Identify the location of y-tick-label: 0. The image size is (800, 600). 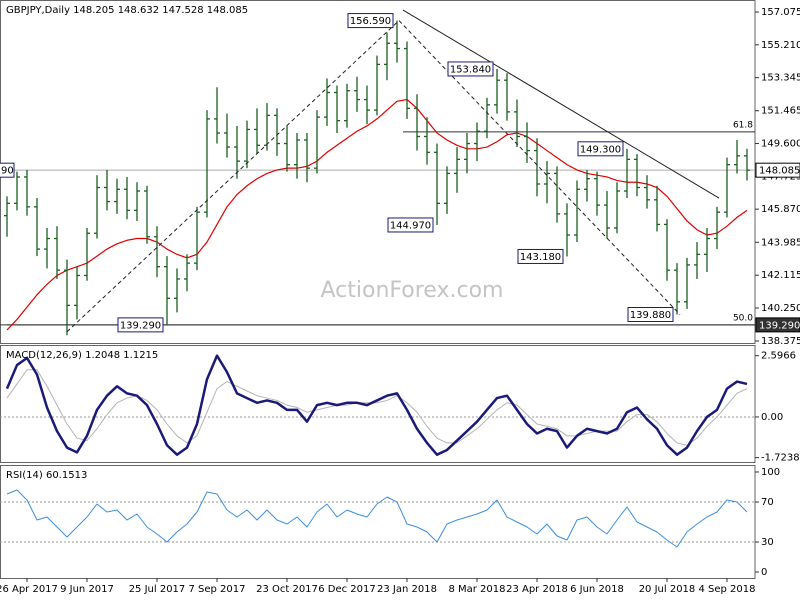
(764, 572).